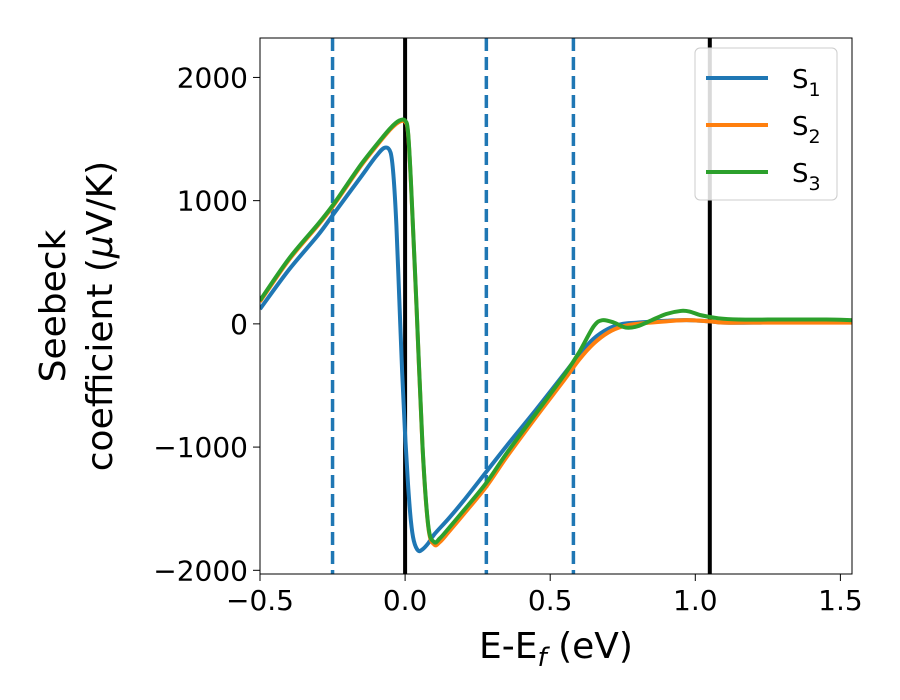  Describe the element at coordinates (806, 177) in the screenshot. I see `legend-label-s3: S3` at that location.